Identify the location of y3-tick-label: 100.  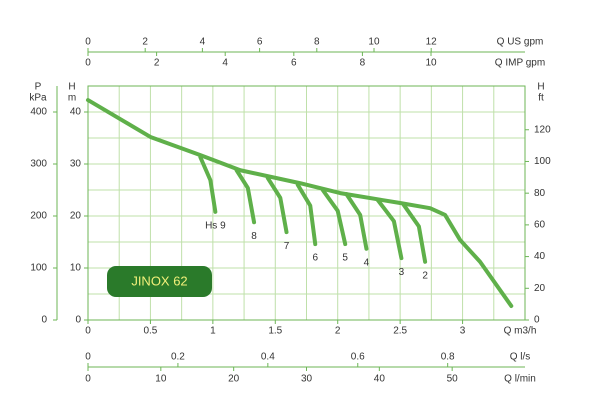
(38, 268).